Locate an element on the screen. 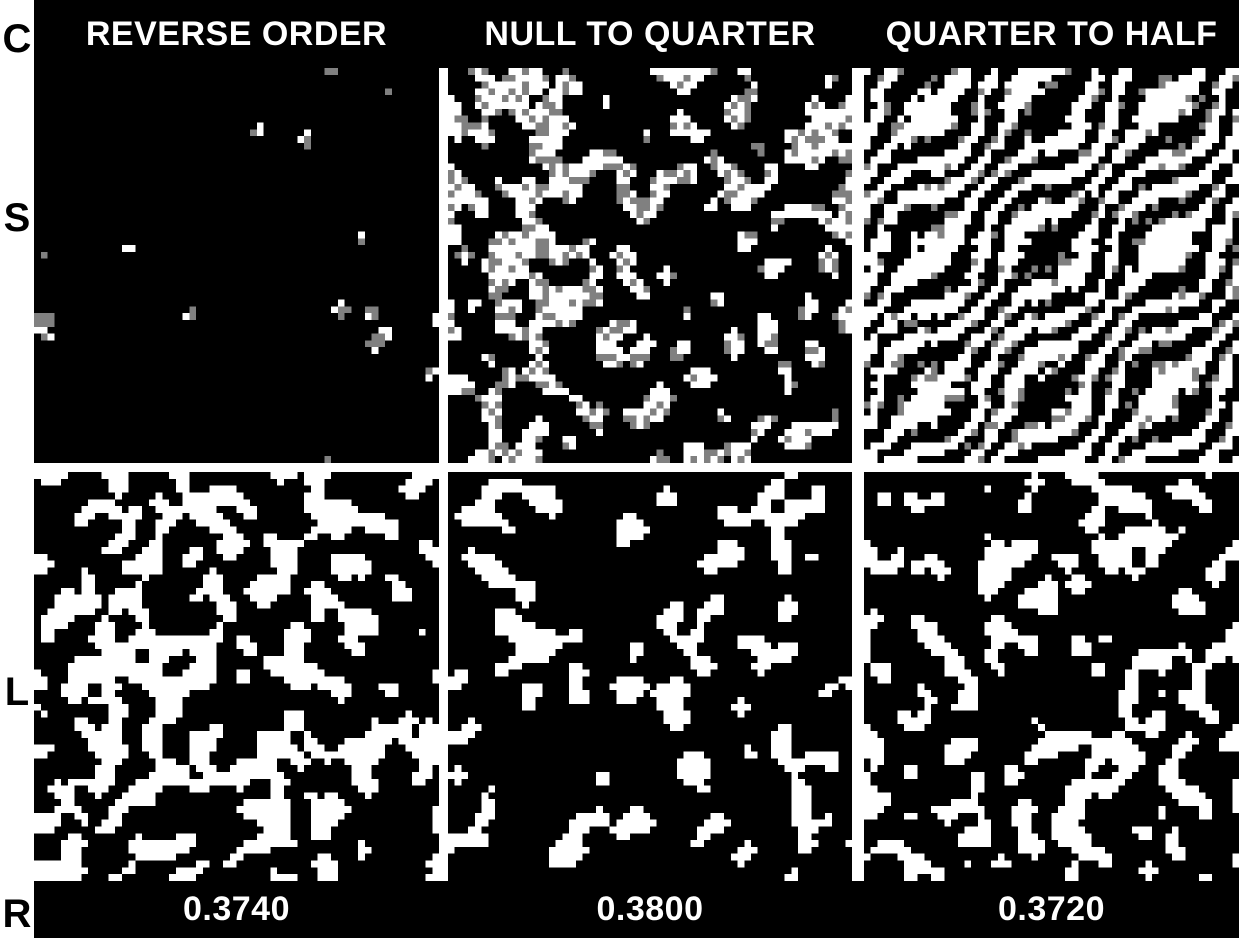 The width and height of the screenshot is (1239, 938). column-title-quarter-to-half: QUARTER TO HALF is located at coordinates (1051, 33).